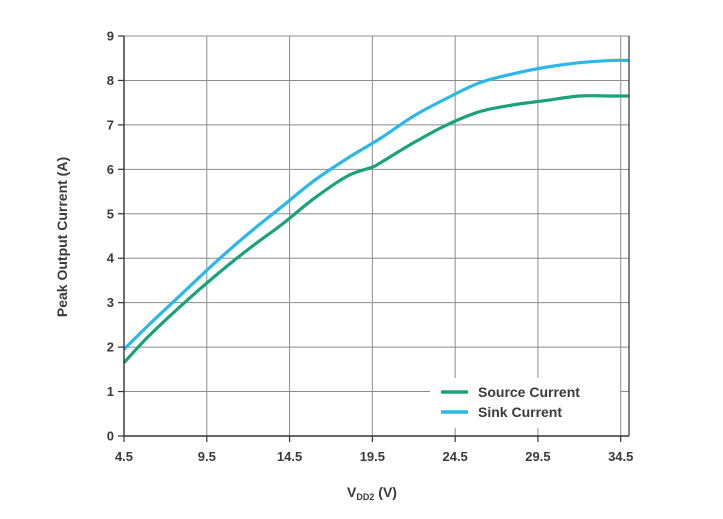  Describe the element at coordinates (110, 391) in the screenshot. I see `y-tick-label: 1` at that location.